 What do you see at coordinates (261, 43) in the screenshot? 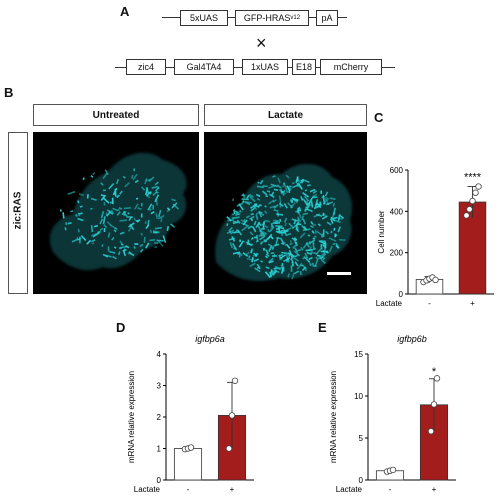
I see `cross-symbol: ×` at bounding box center [261, 43].